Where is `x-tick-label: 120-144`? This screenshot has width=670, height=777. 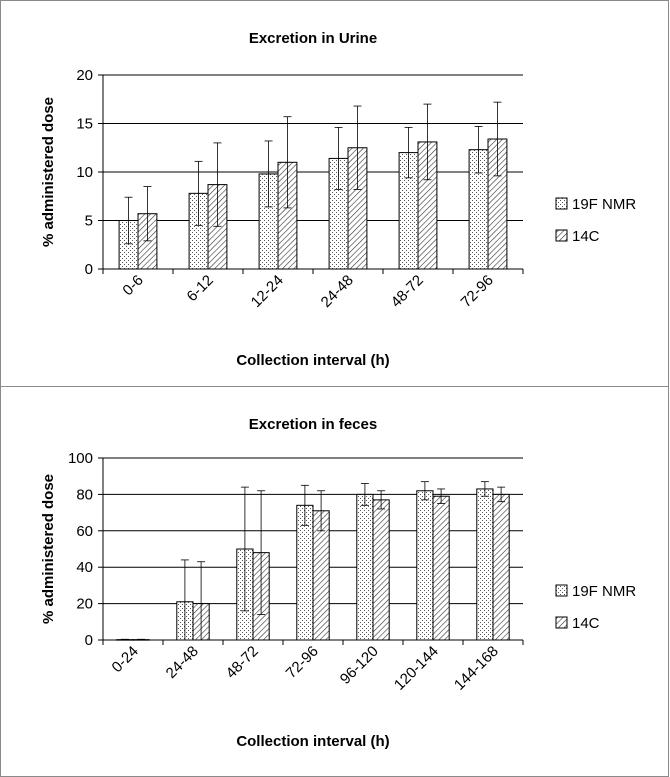 x-tick-label: 120-144 is located at coordinates (416, 668).